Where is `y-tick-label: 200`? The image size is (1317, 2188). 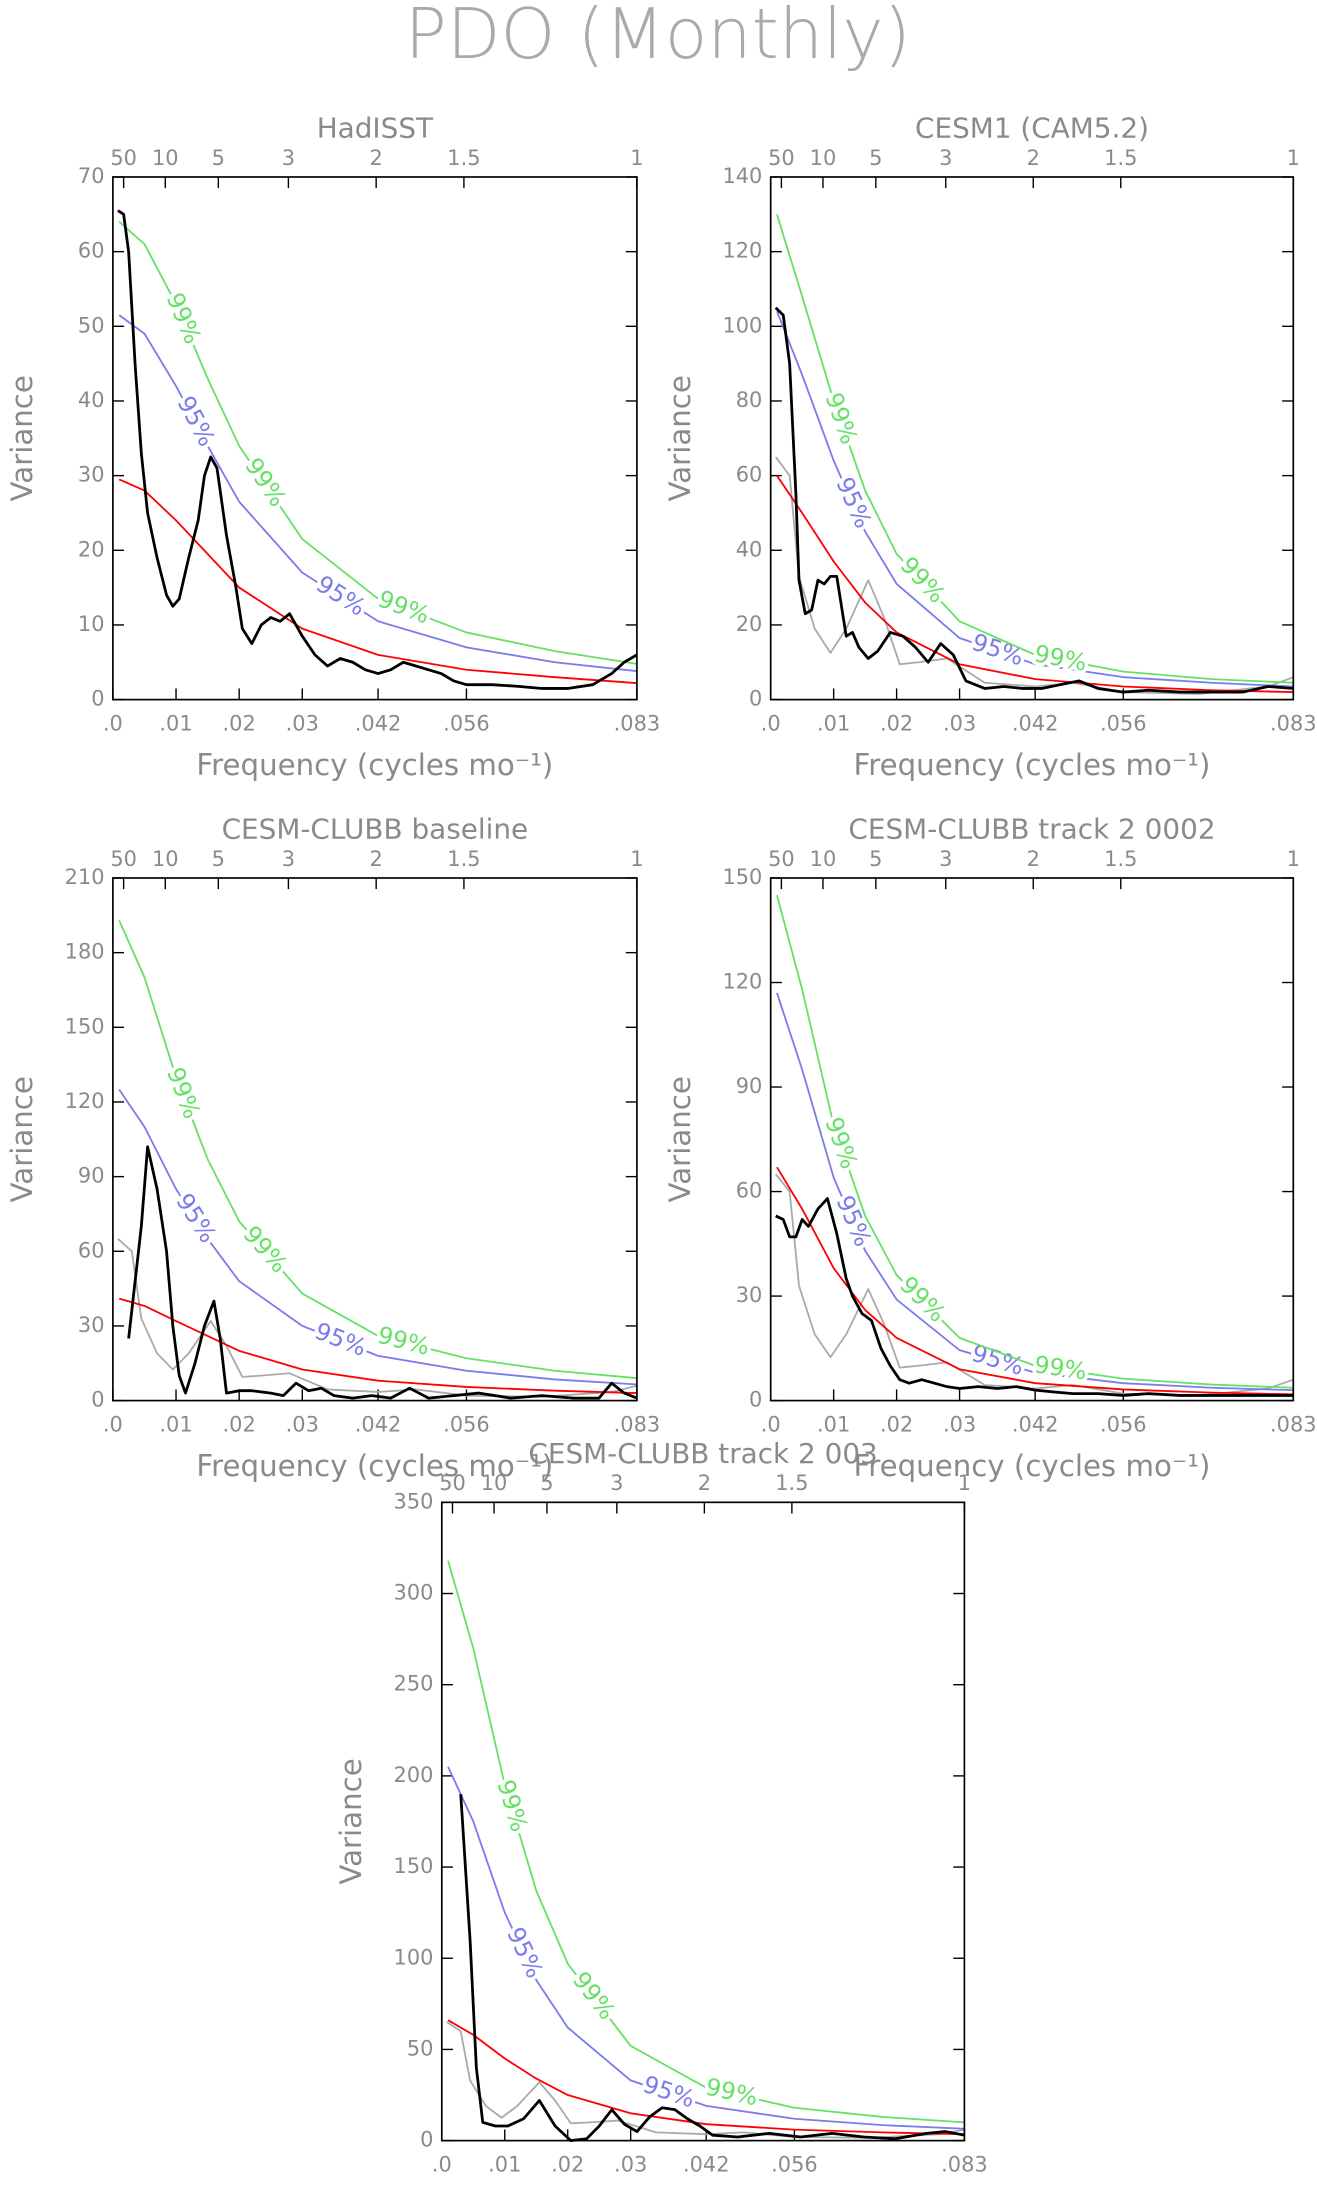
y-tick-label: 200 is located at coordinates (414, 1775).